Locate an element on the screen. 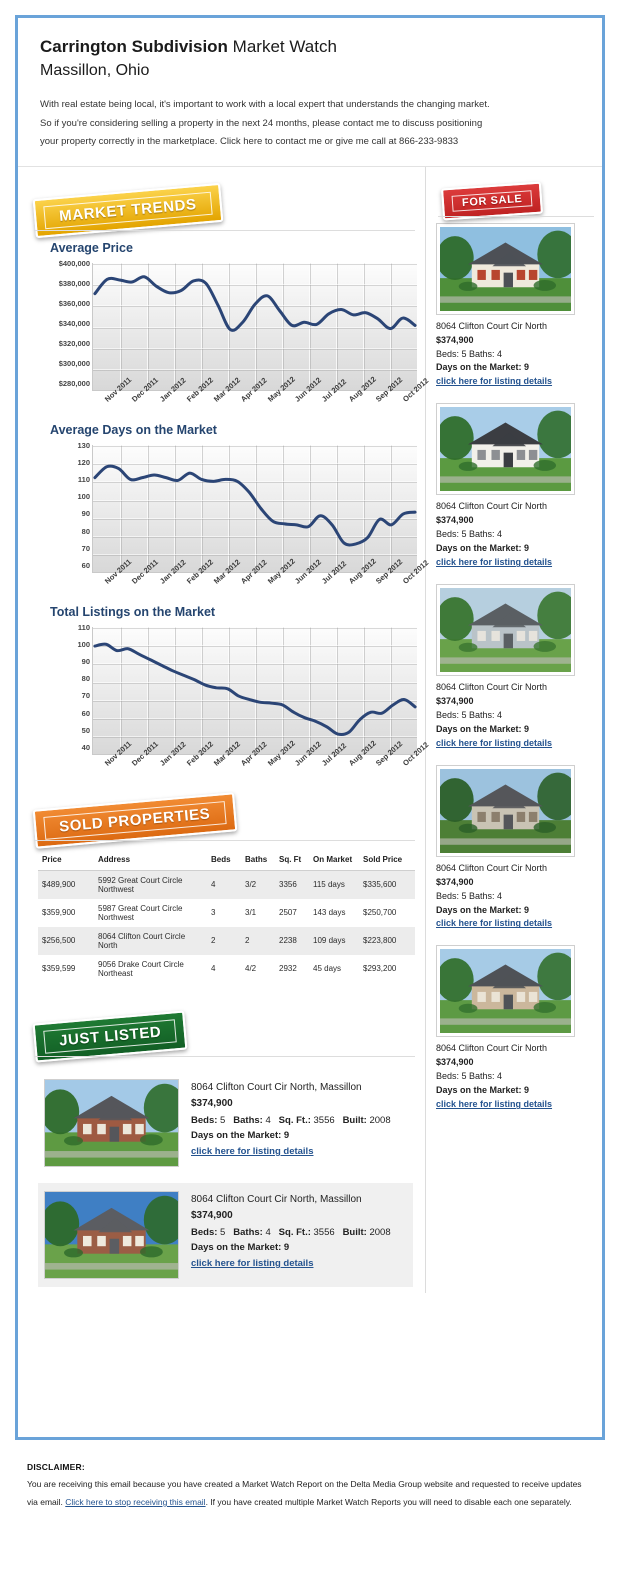 The width and height of the screenshot is (620, 1583). vertical-gridlines is located at coordinates (255, 326).